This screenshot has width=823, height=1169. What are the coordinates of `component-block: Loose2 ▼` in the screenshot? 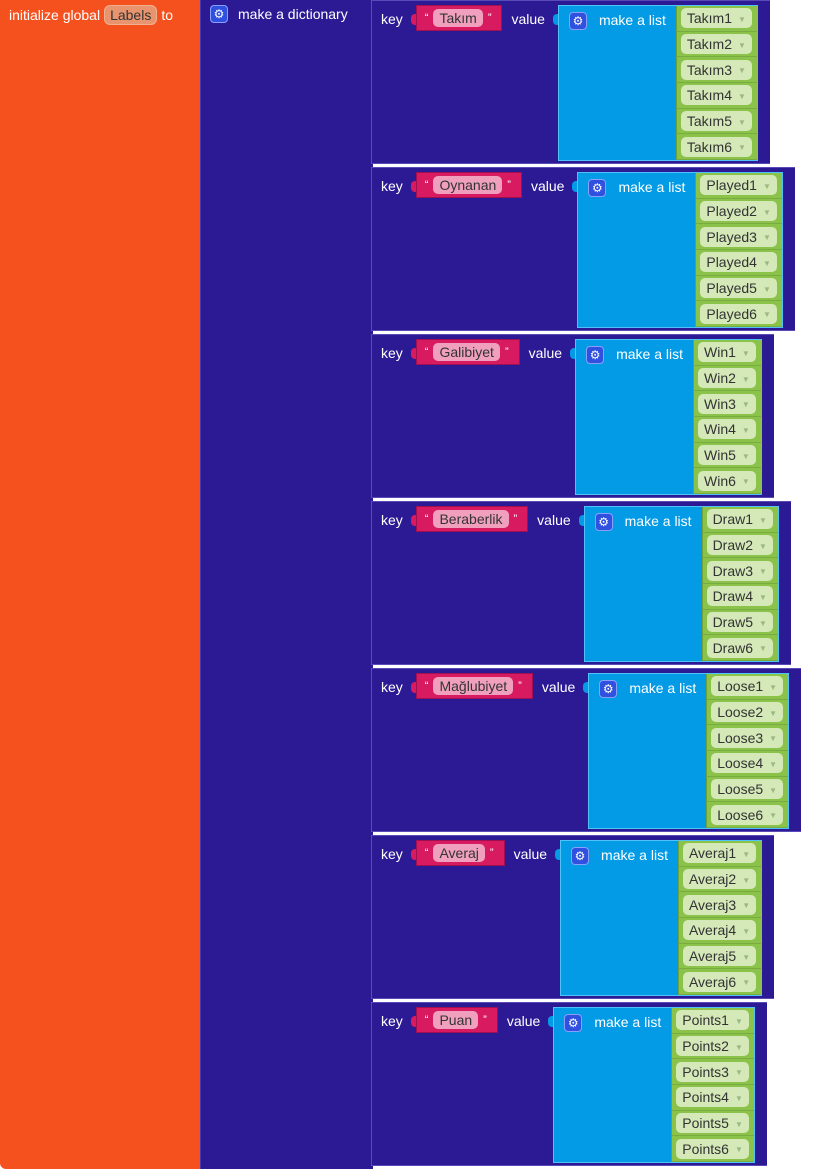 It's located at (747, 712).